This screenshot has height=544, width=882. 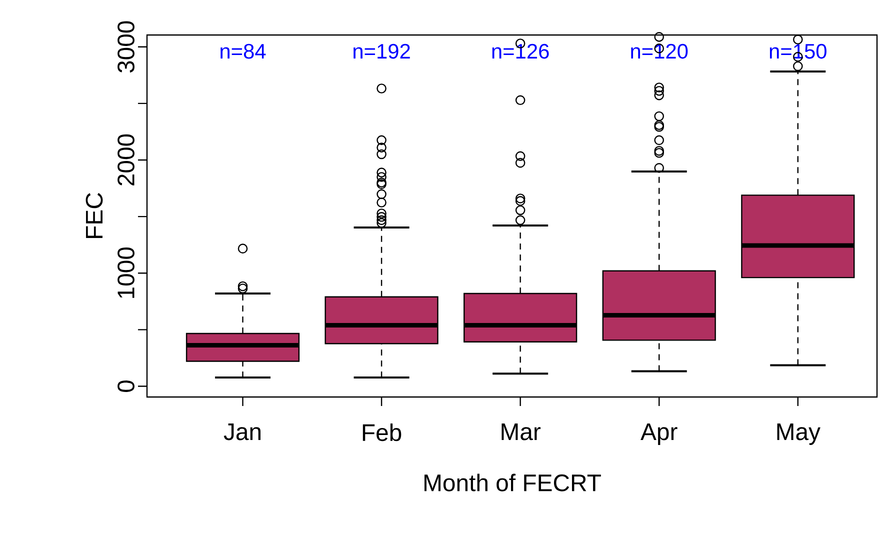 I want to click on annotation: n=84, so click(x=243, y=51).